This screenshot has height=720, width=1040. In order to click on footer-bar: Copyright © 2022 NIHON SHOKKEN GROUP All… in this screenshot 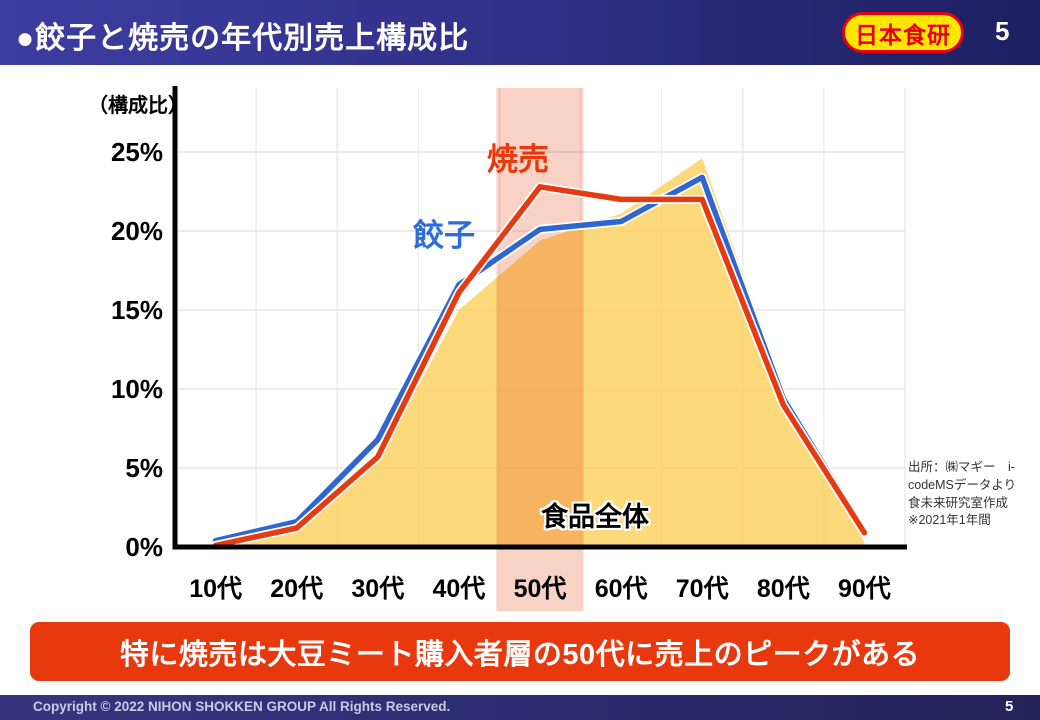, I will do `click(520, 707)`.